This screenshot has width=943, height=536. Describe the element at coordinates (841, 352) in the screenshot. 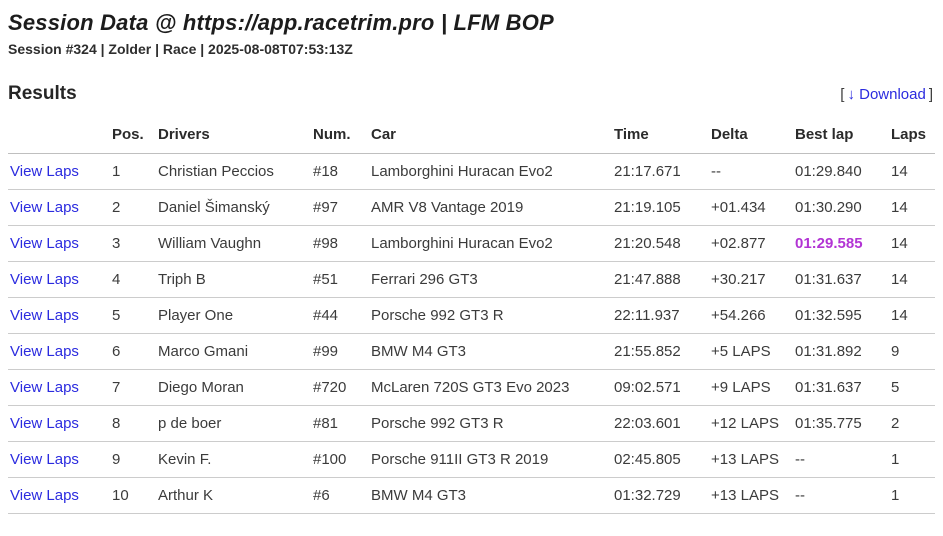

I see `cell-best-lap: 01:31.892` at that location.